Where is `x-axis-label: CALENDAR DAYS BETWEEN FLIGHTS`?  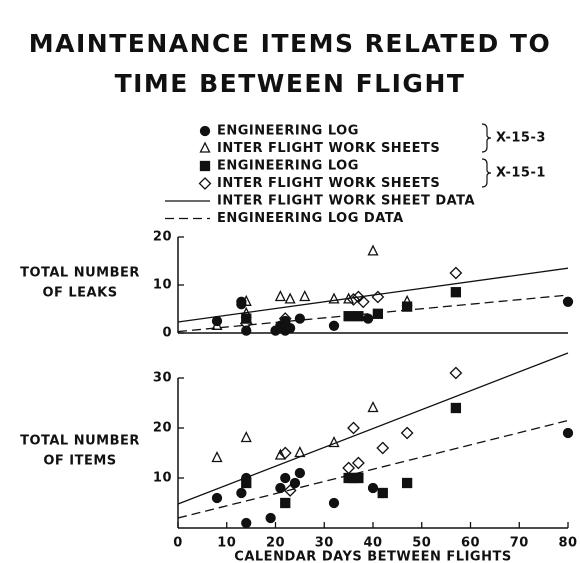
x-axis-label: CALENDAR DAYS BETWEEN FLIGHTS is located at coordinates (372, 556).